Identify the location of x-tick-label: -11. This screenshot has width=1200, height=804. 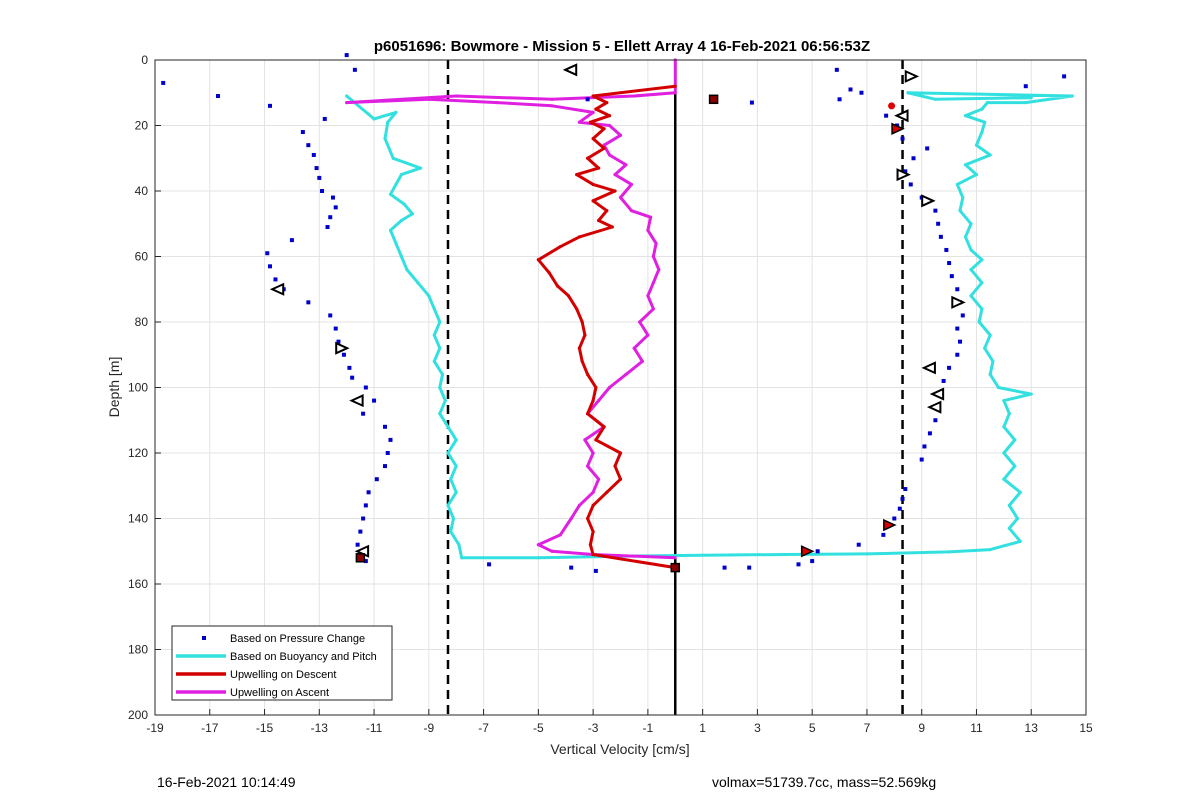
(374, 728).